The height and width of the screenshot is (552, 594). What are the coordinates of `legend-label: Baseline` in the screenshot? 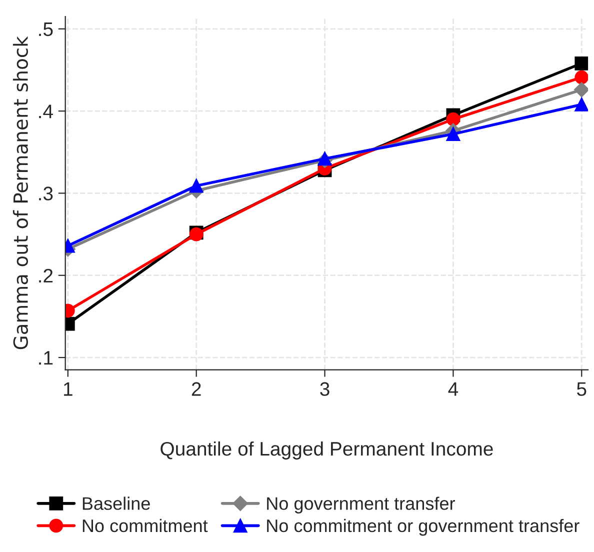 It's located at (116, 503).